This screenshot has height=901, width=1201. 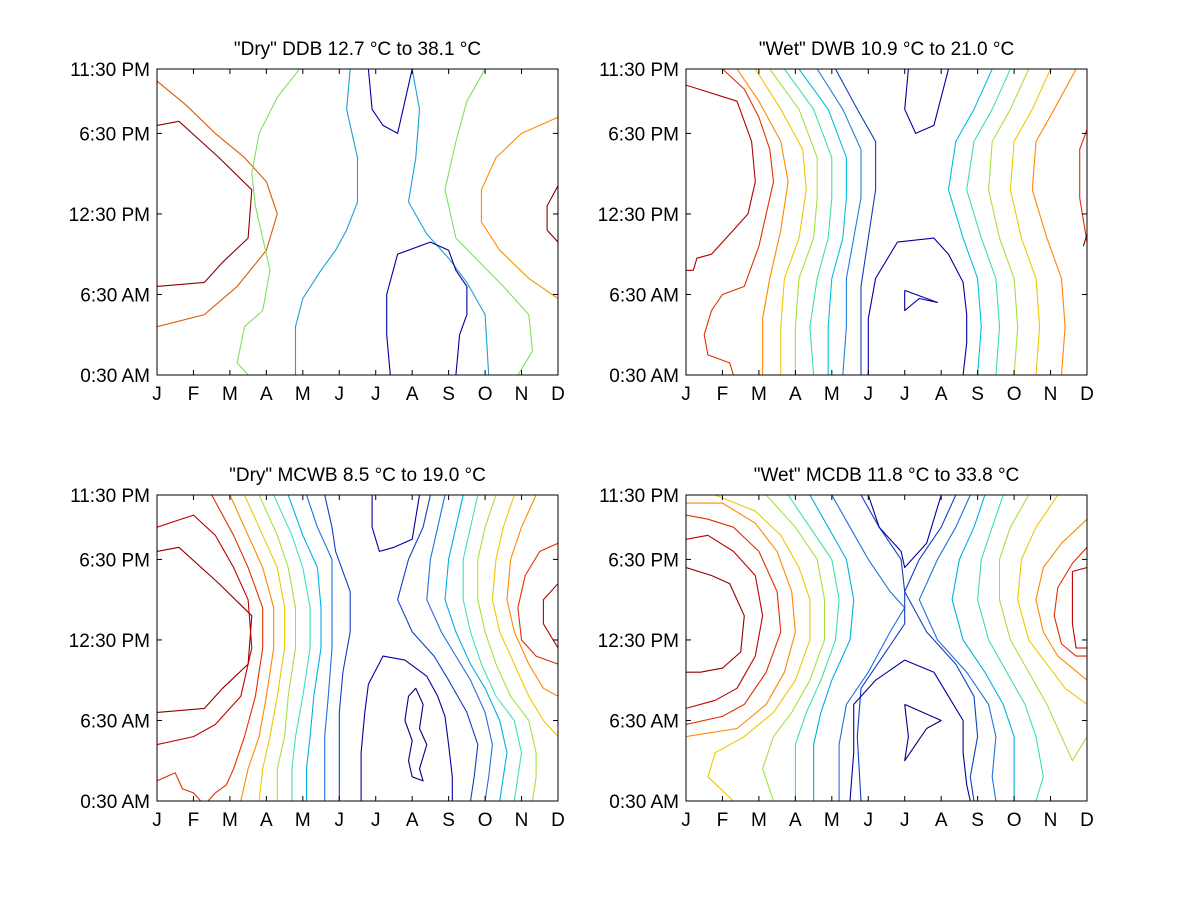 What do you see at coordinates (357, 475) in the screenshot?
I see `chart-title: "Dry" MCWB 8.5 °C to 19.0 °C` at bounding box center [357, 475].